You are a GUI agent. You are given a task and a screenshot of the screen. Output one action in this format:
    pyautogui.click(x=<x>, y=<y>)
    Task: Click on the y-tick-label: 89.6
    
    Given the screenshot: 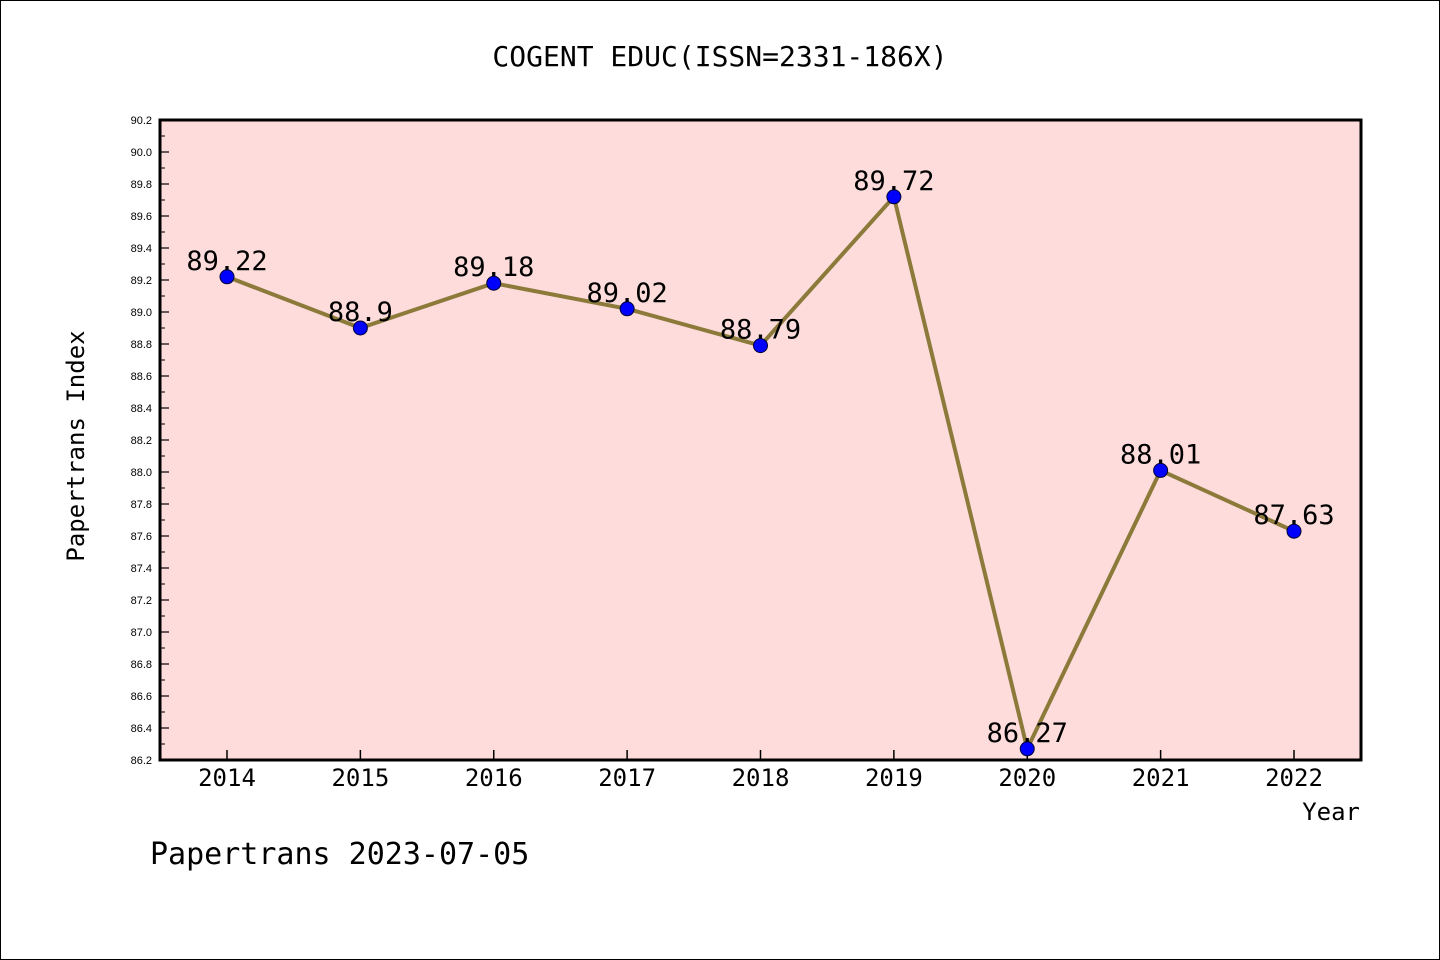 What is the action you would take?
    pyautogui.click(x=141, y=217)
    